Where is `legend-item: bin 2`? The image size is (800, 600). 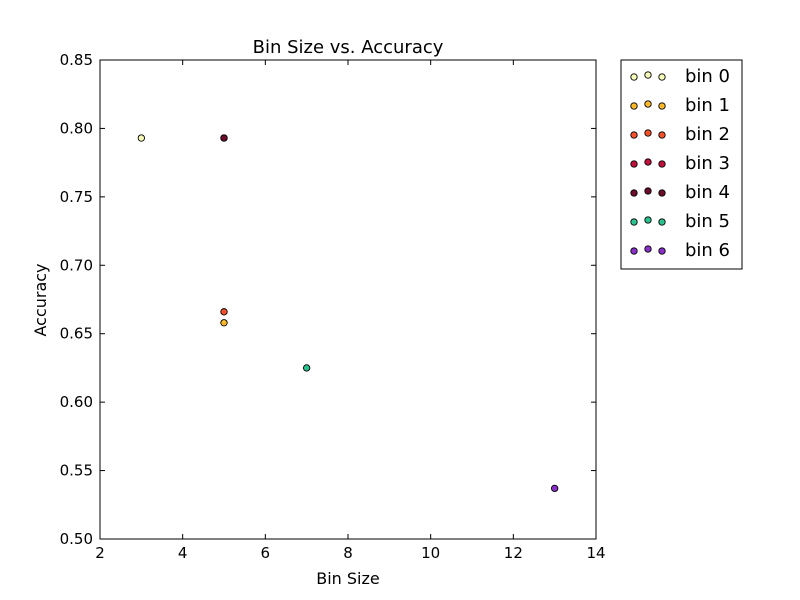
legend-item: bin 2 is located at coordinates (680, 134).